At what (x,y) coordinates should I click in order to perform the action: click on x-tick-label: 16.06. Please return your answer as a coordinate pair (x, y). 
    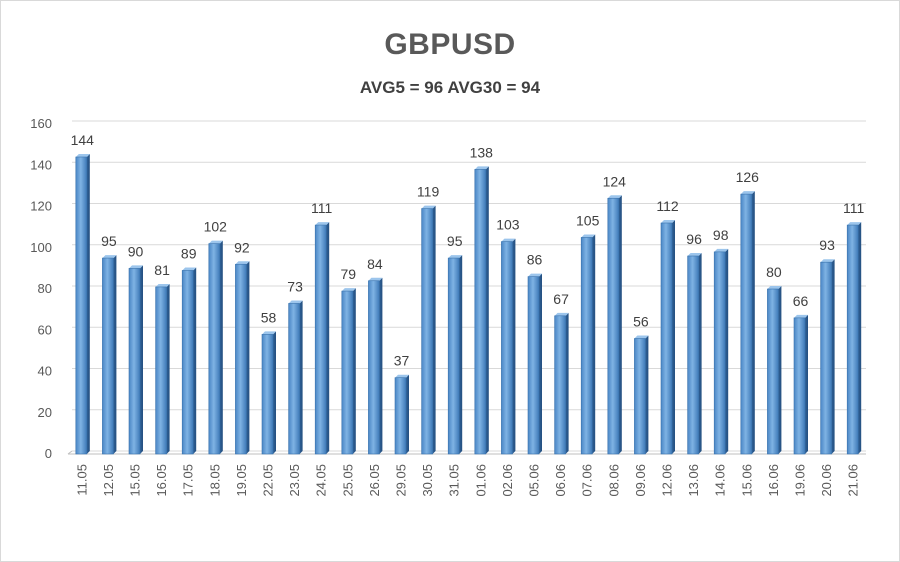
    Looking at the image, I should click on (773, 480).